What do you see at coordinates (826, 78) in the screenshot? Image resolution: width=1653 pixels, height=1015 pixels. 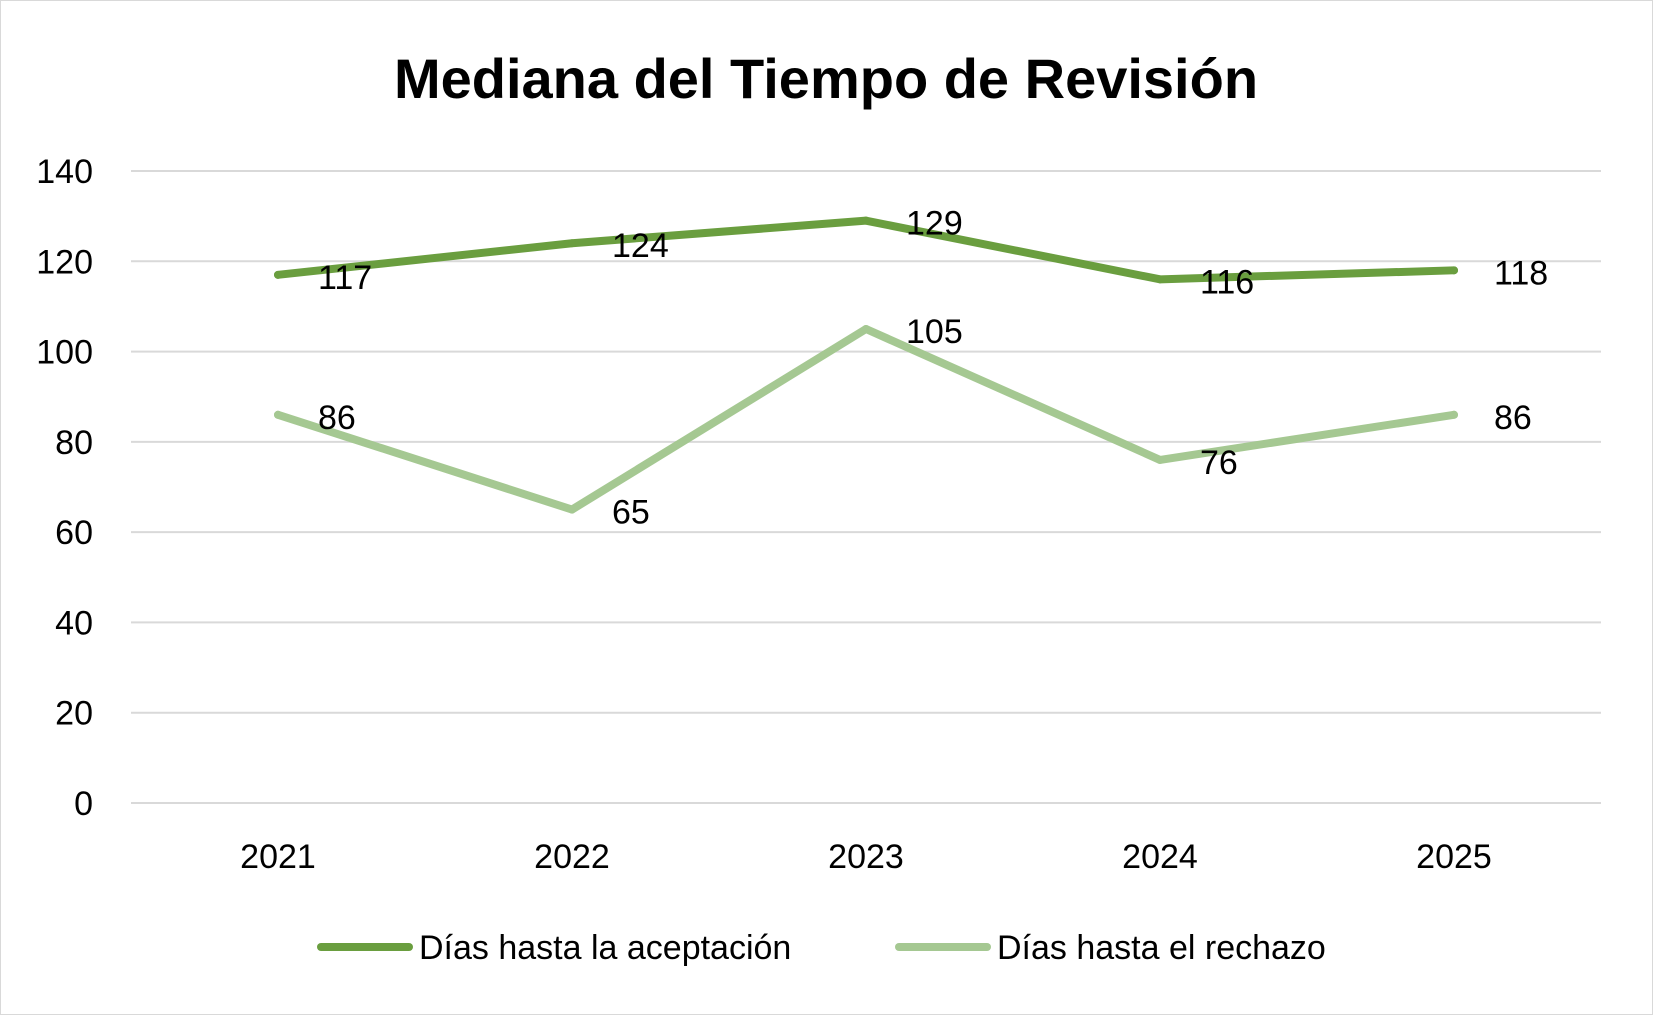 I see `chart-title: Mediana del Tiempo de Revisión` at bounding box center [826, 78].